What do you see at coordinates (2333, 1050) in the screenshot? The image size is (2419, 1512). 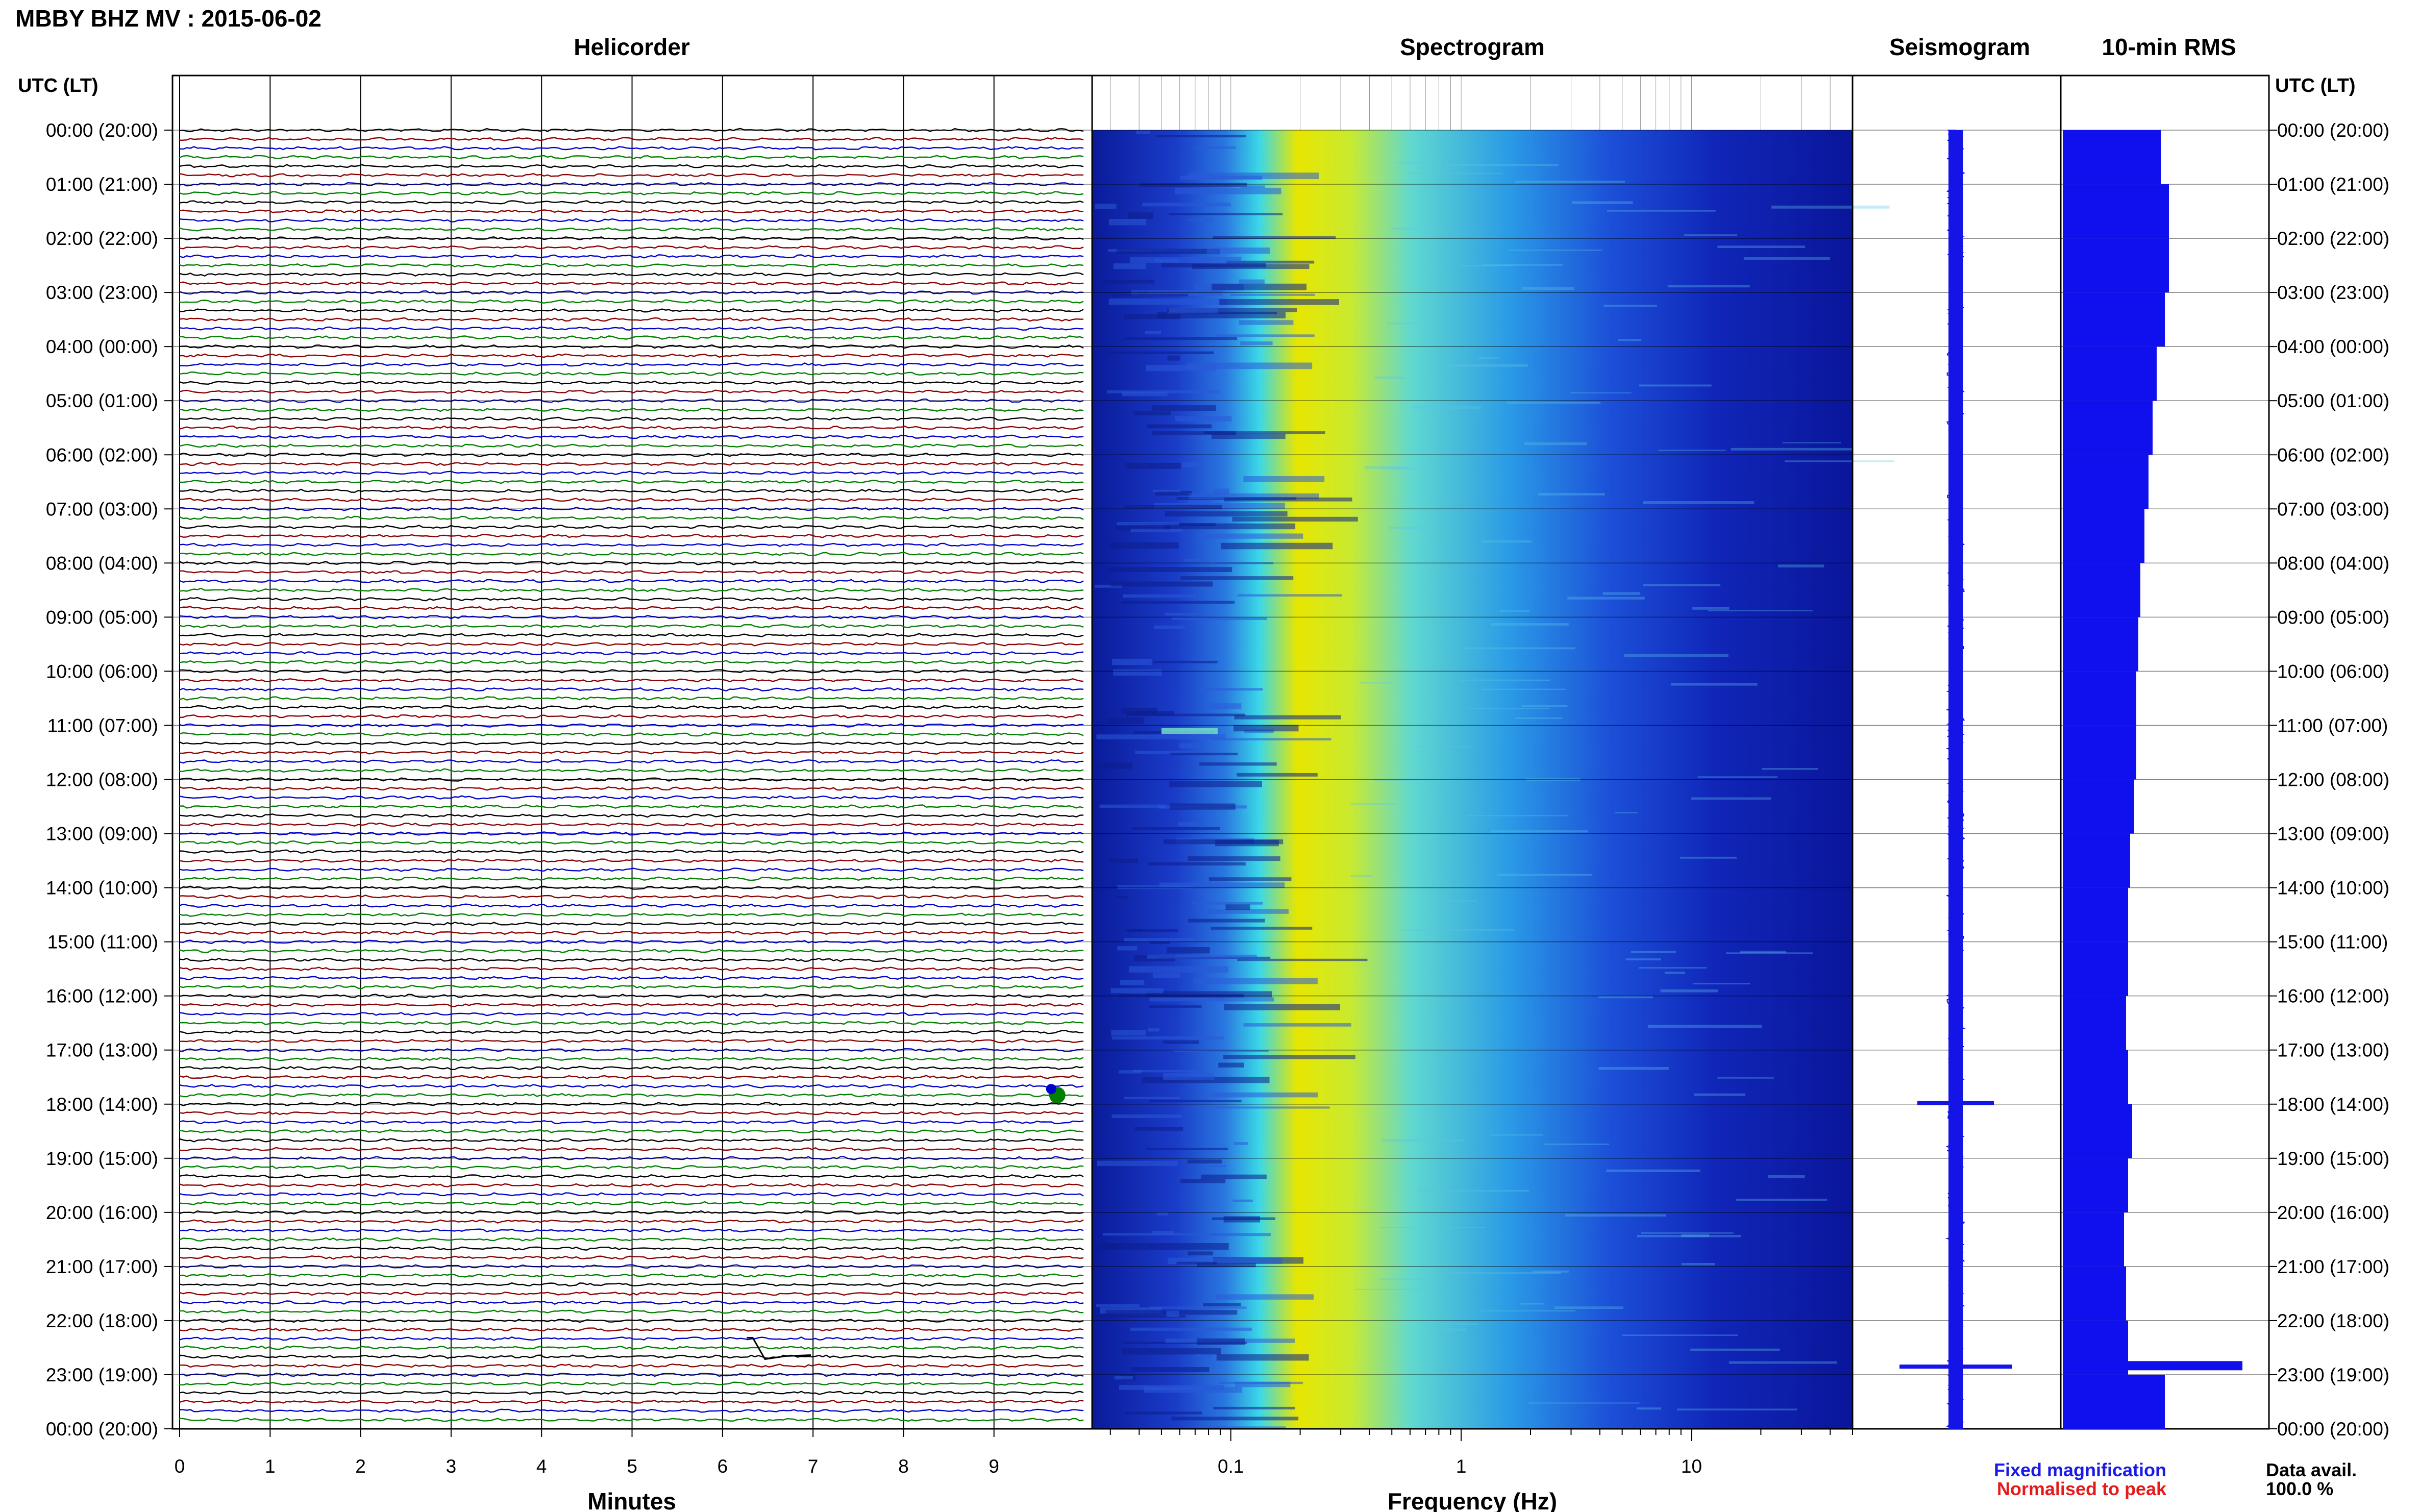 I see `hour-label-right: 17:00 (13:00)` at bounding box center [2333, 1050].